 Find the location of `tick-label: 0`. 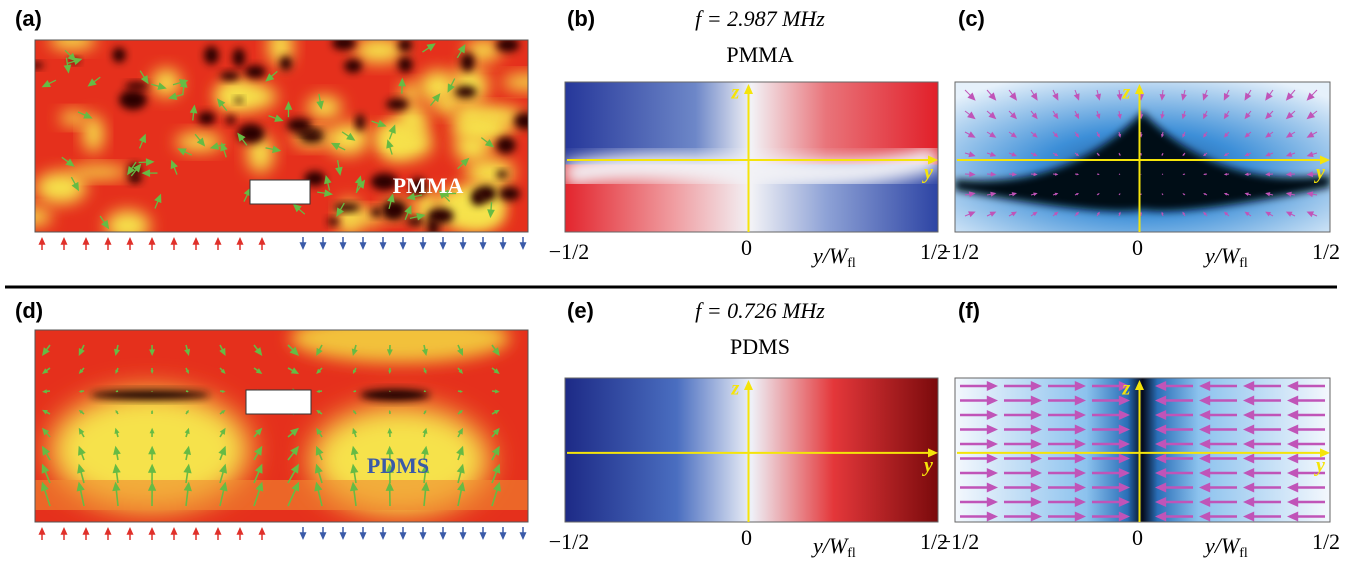

tick-label: 0 is located at coordinates (1137, 537).